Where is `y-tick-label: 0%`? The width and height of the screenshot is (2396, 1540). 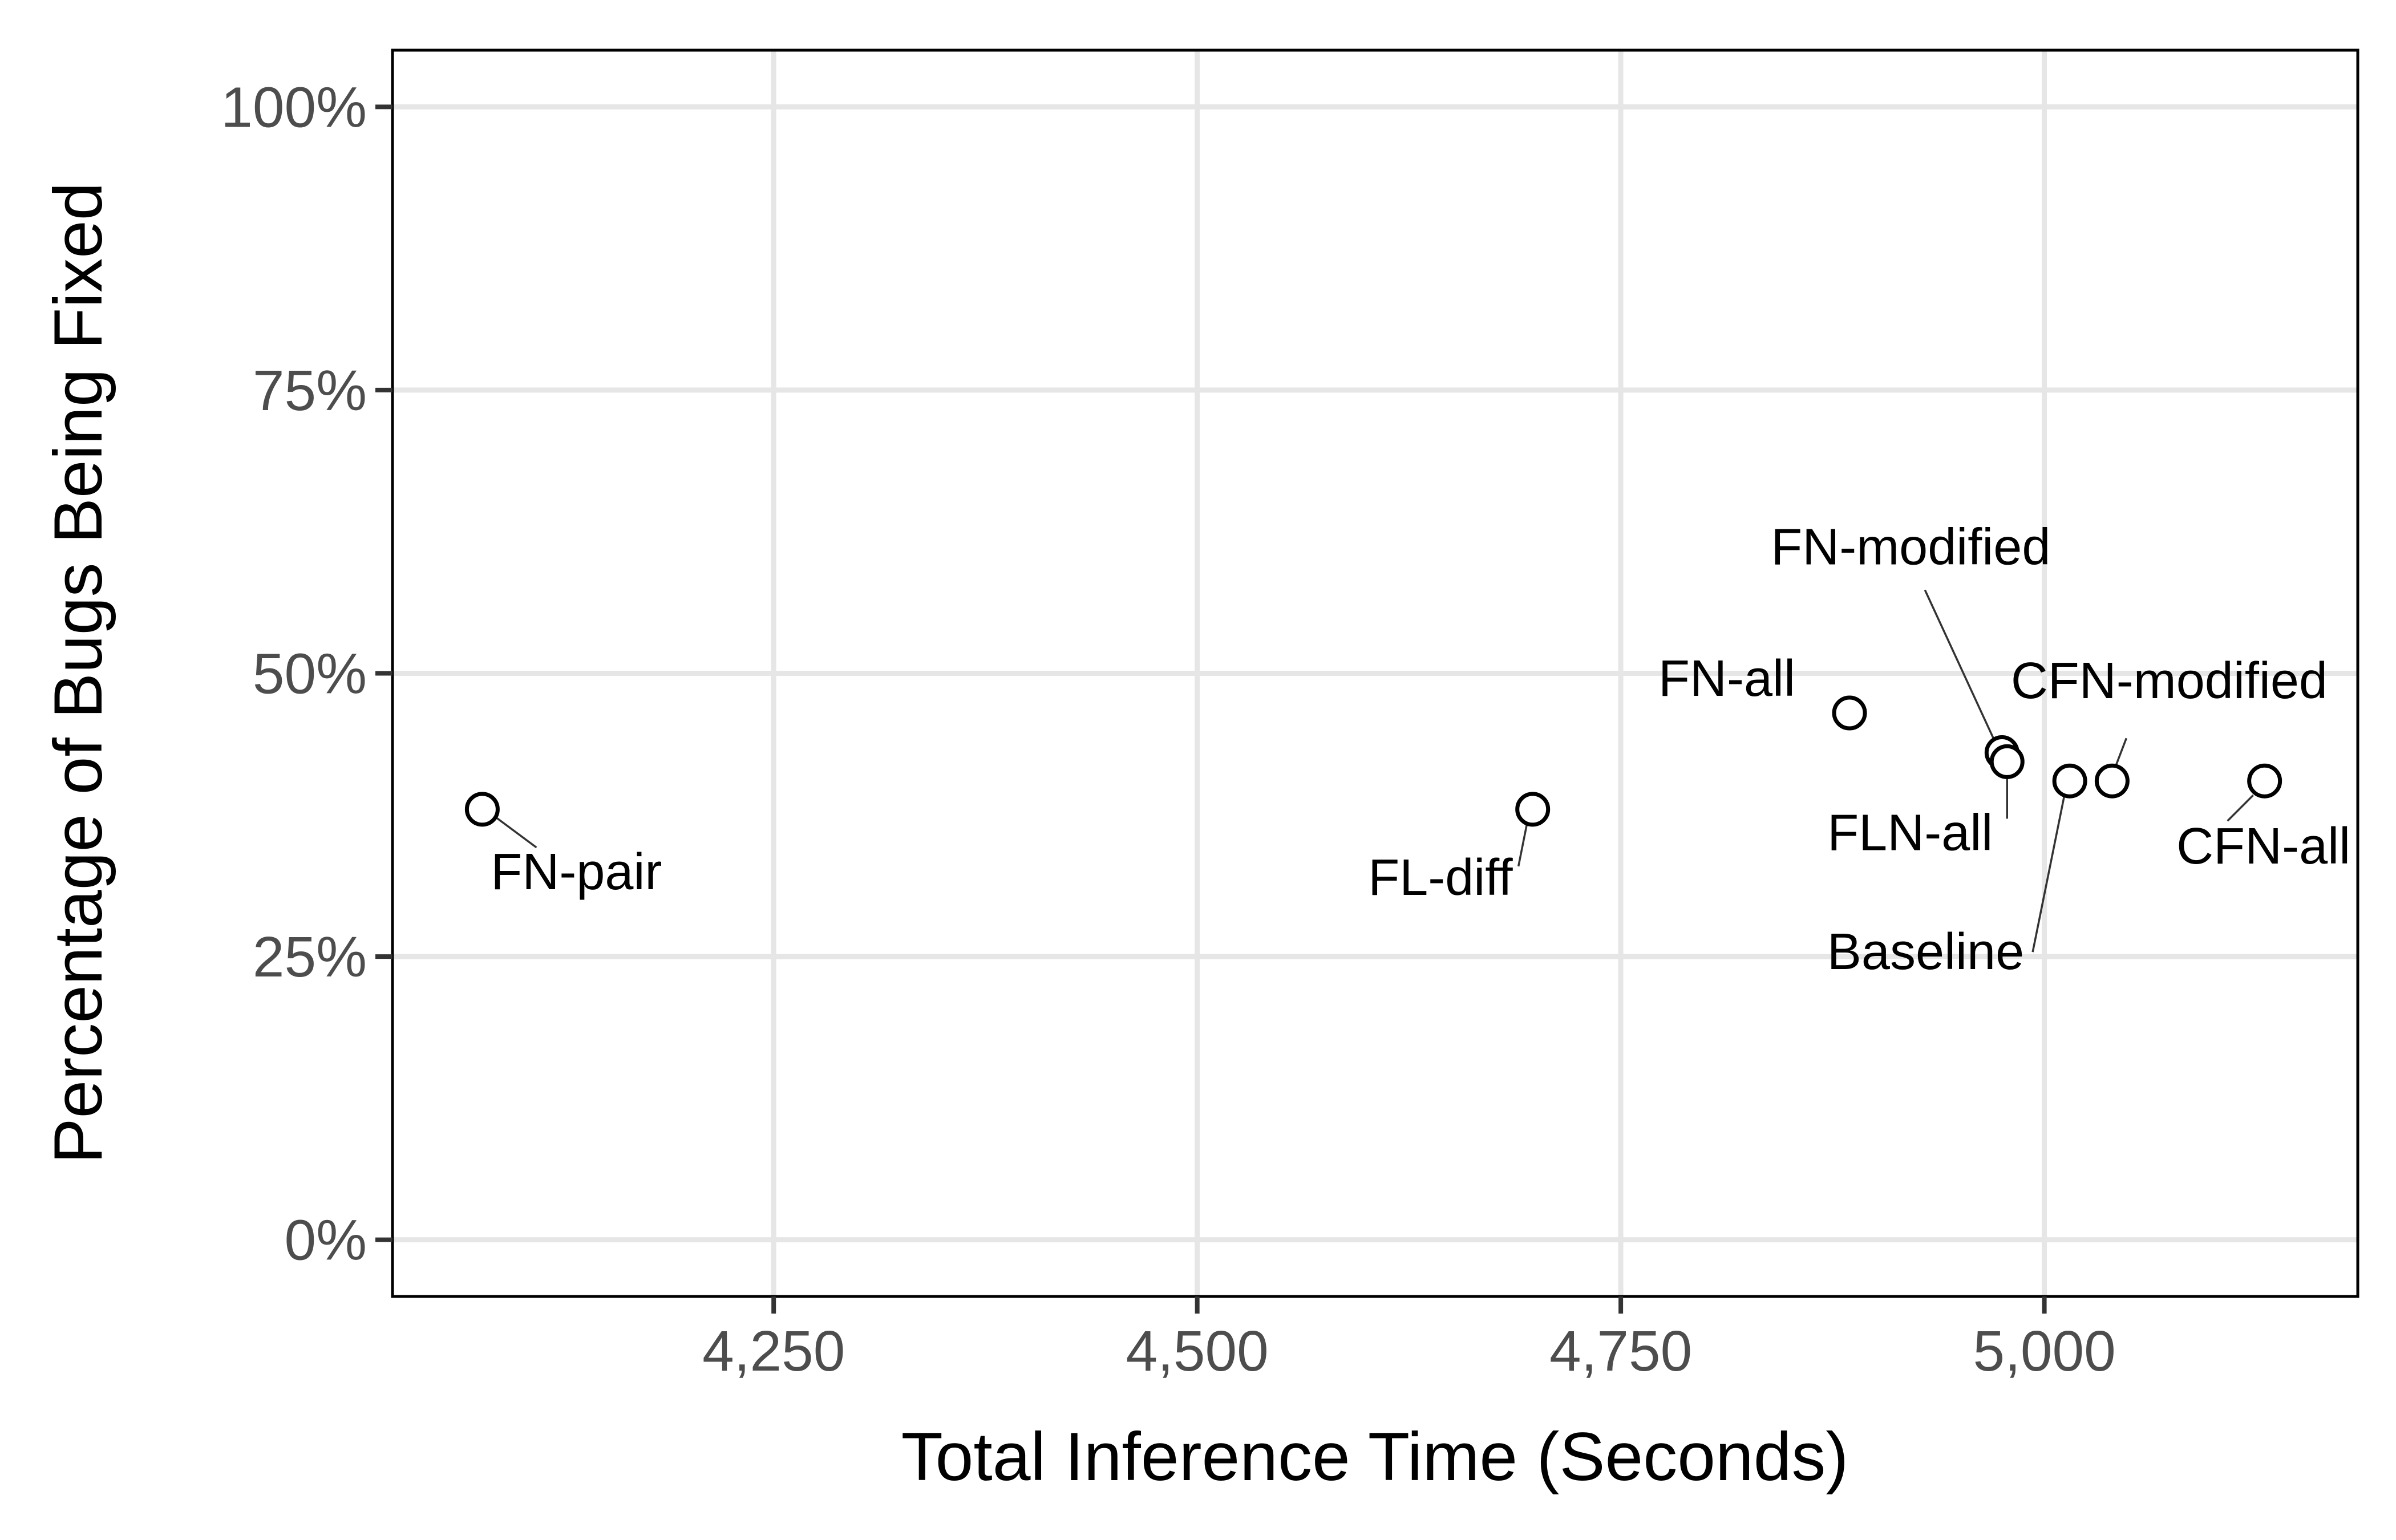 y-tick-label: 0% is located at coordinates (325, 1241).